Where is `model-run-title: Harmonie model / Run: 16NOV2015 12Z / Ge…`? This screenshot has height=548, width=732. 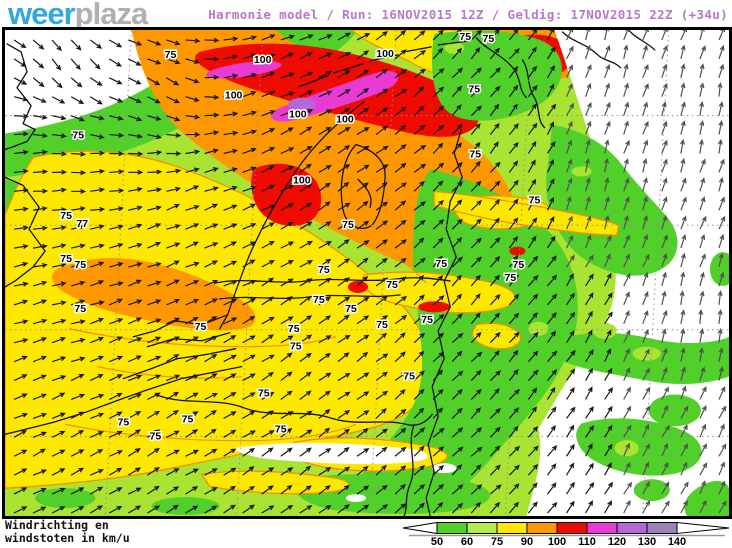 model-run-title: Harmonie model / Run: 16NOV2015 12Z / Ge… is located at coordinates (468, 14).